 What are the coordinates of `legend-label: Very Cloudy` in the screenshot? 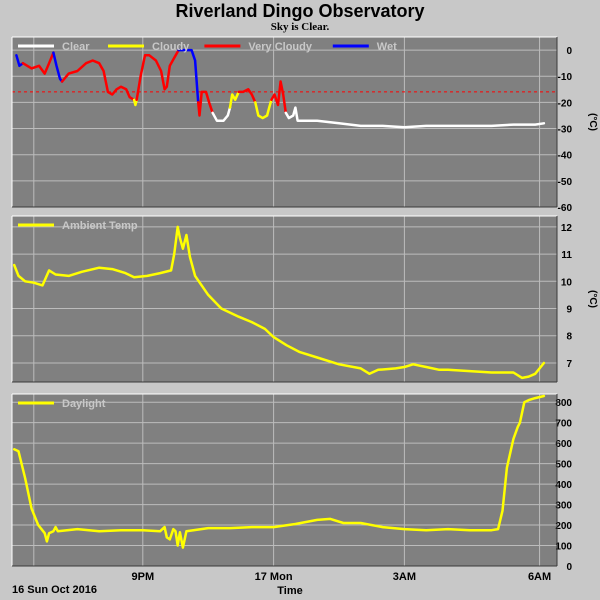 It's located at (280, 47).